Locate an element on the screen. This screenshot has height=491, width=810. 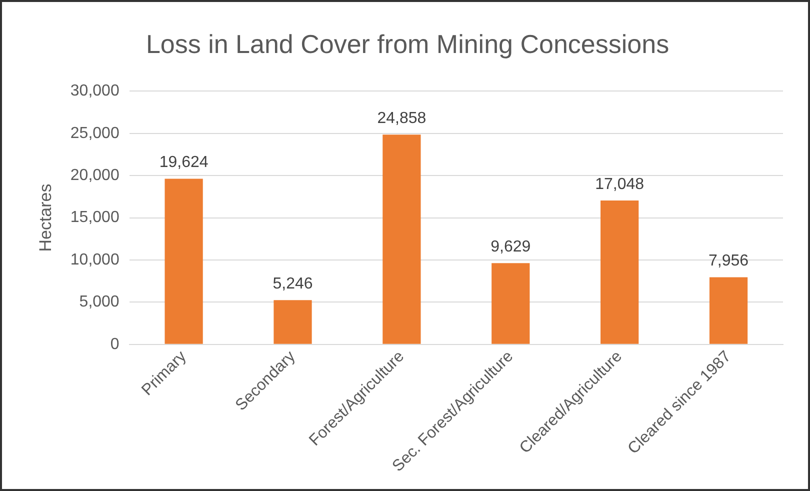
y-tick-label: 20,000 is located at coordinates (95, 175).